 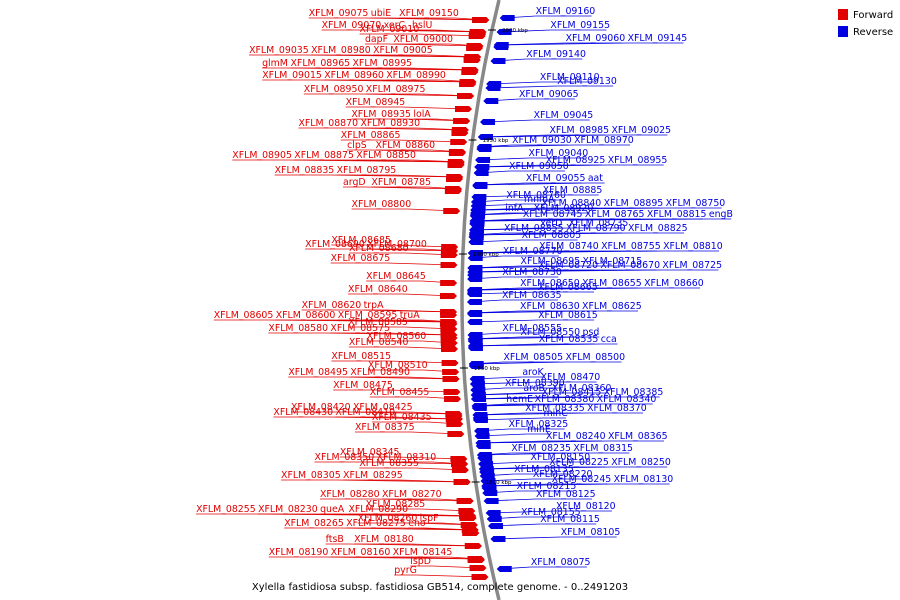 I want to click on forward-gene-label-xflm-08785: XFLM_08785, so click(x=401, y=182).